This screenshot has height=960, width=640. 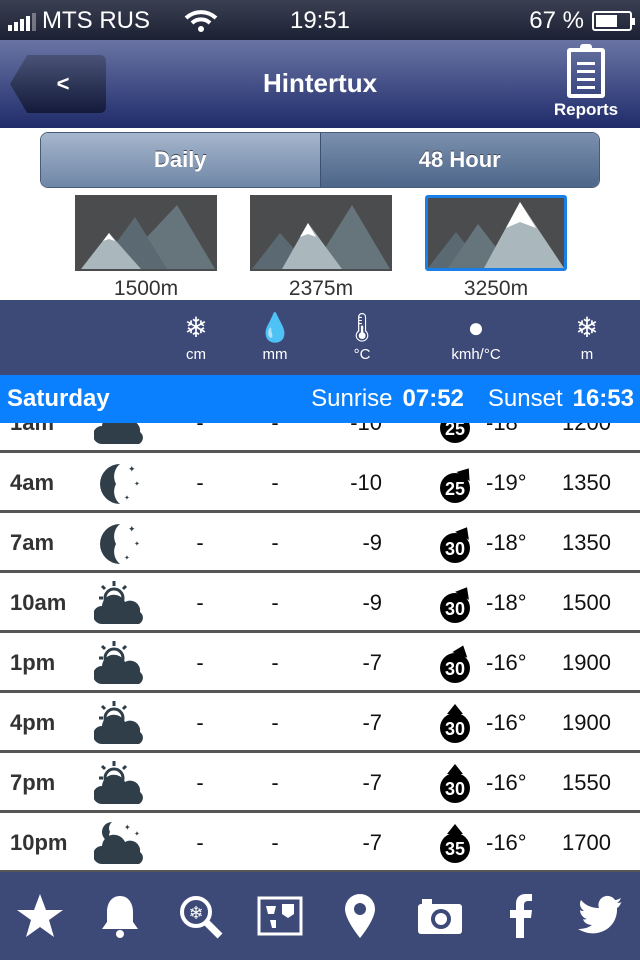 I want to click on tab-48-hour: 48 Hour, so click(x=459, y=160).